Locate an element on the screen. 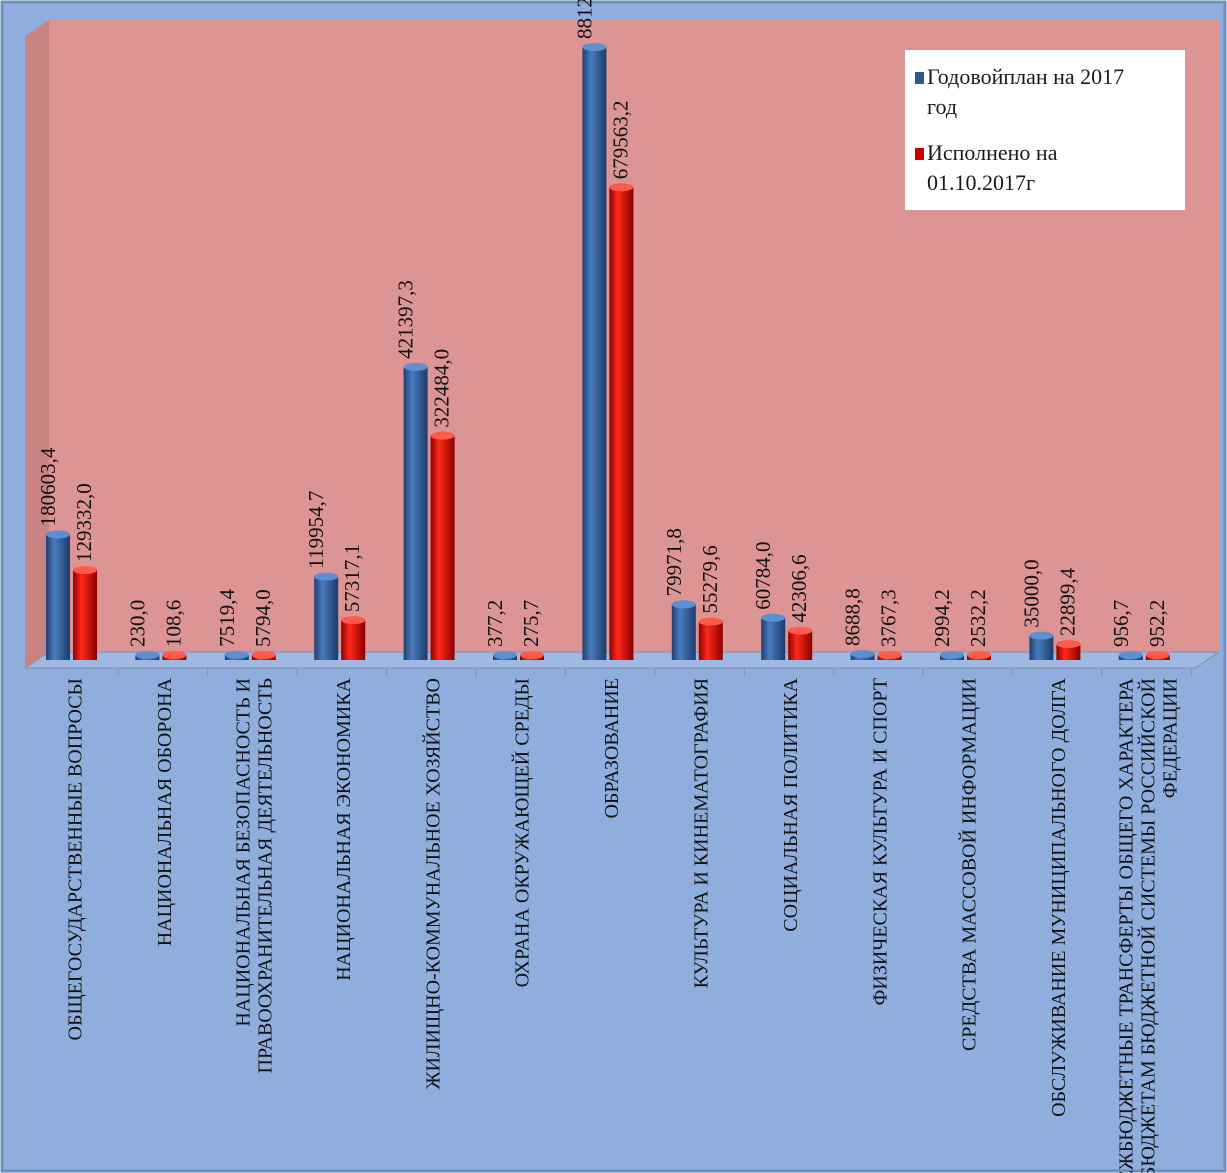 This screenshot has width=1227, height=1173. data-label-executed-3: 57317,1 is located at coordinates (352, 578).